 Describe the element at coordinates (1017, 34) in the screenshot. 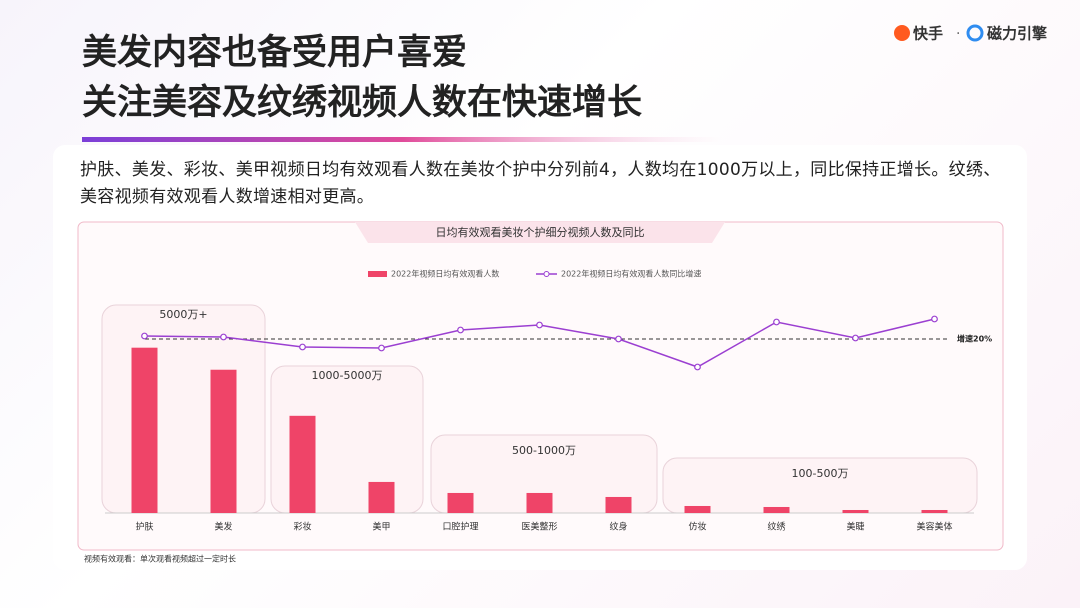

I see `logo-partner: 磁力引擎` at that location.